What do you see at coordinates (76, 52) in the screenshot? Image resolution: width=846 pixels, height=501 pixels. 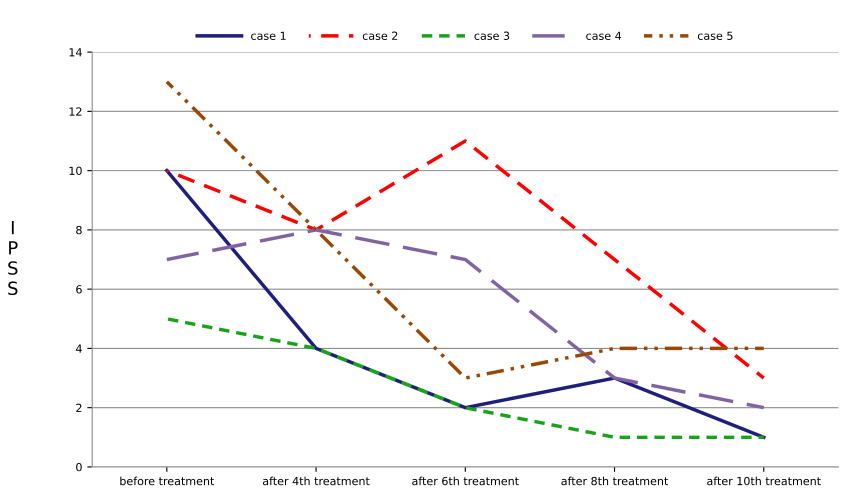 I see `y-tick-label: 14` at bounding box center [76, 52].